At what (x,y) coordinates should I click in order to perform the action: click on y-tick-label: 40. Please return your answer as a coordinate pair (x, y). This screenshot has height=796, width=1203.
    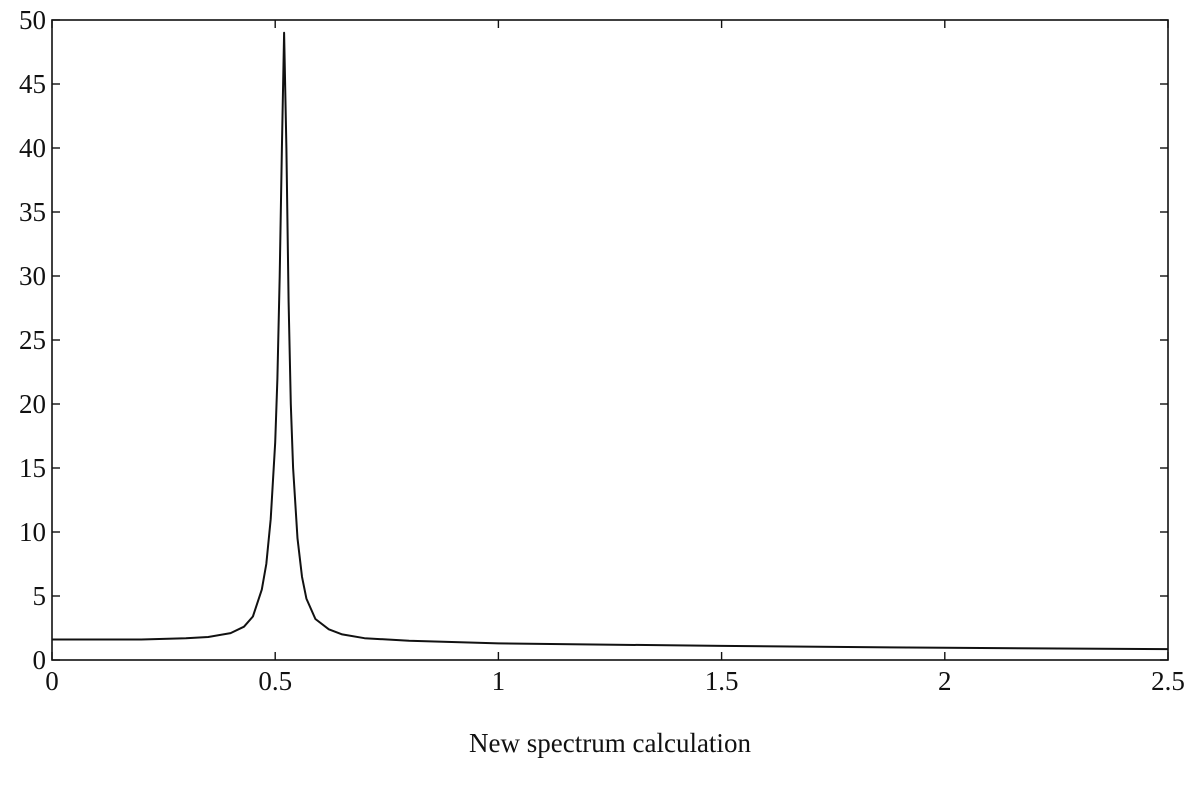
    Looking at the image, I should click on (32, 148).